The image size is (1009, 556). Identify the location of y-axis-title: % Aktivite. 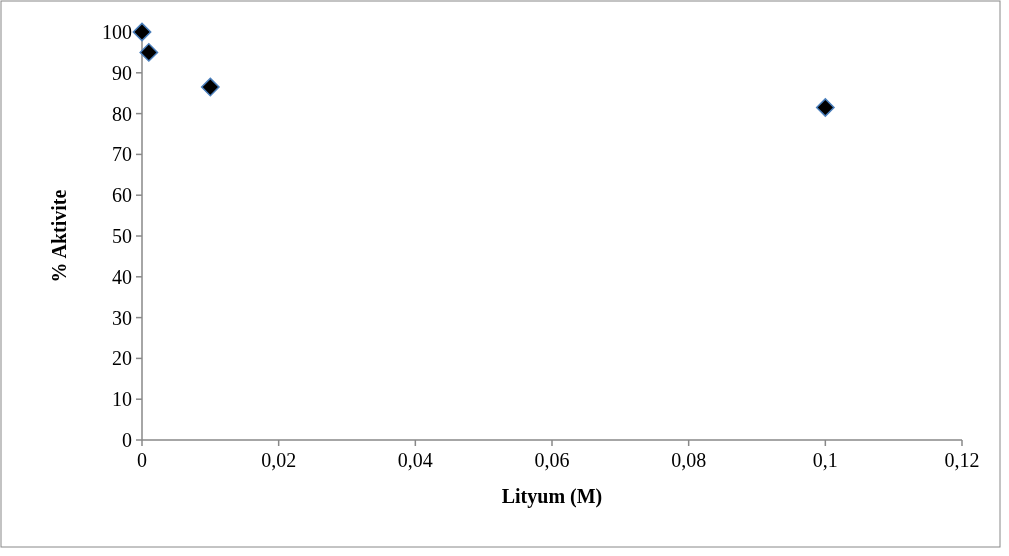
(59, 236).